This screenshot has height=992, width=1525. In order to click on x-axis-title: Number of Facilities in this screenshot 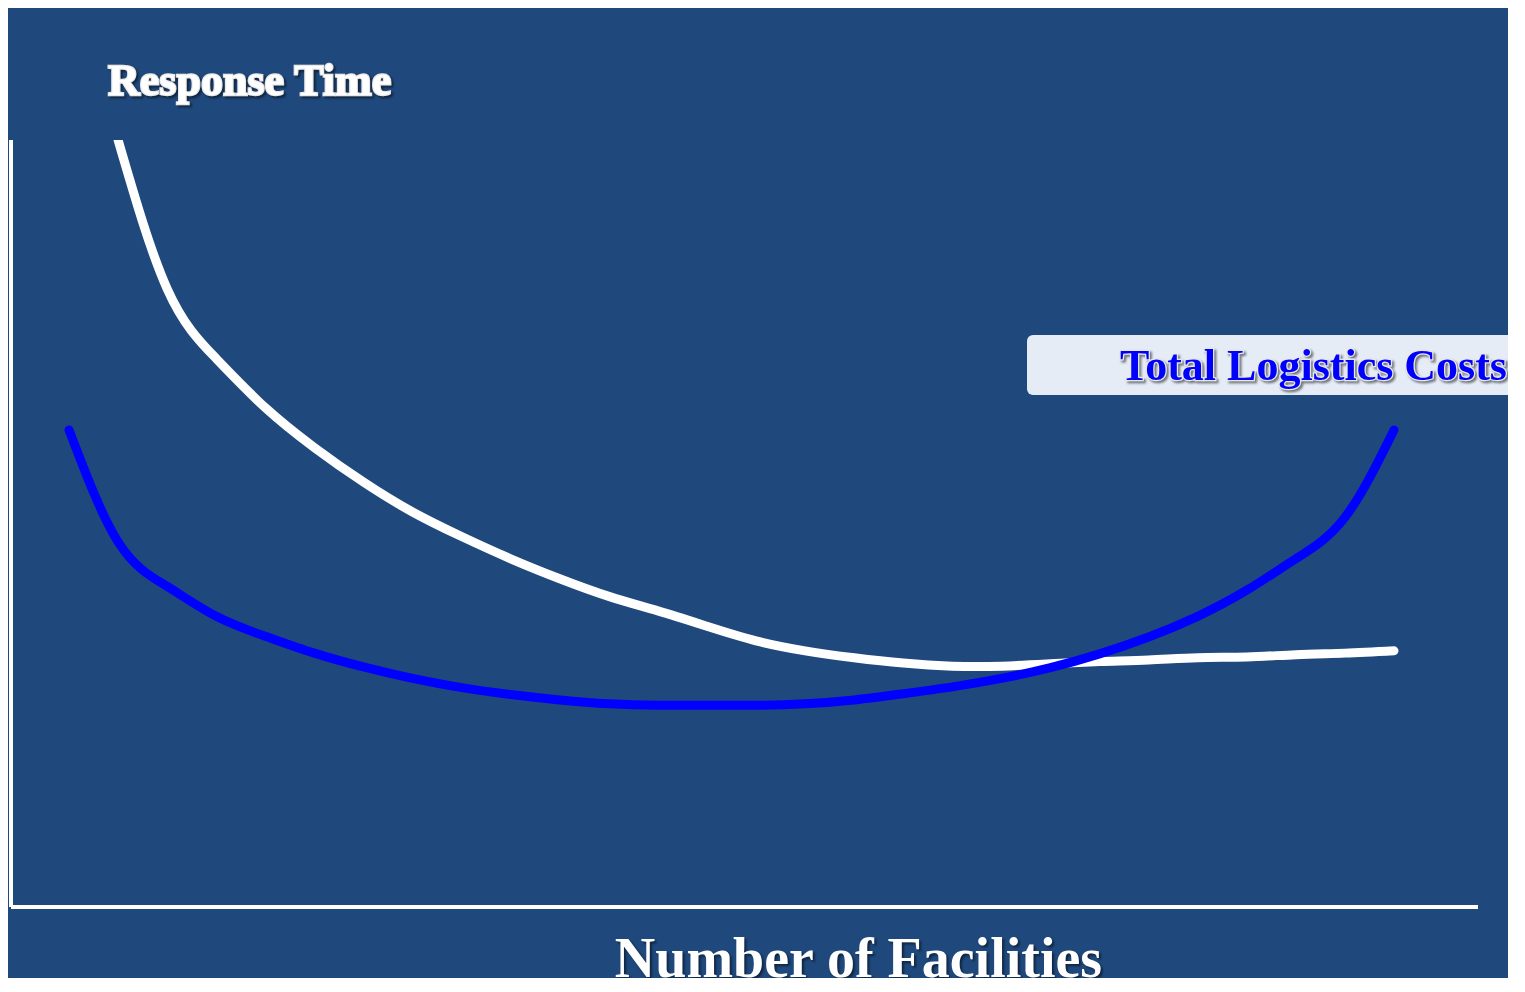, I will do `click(858, 958)`.